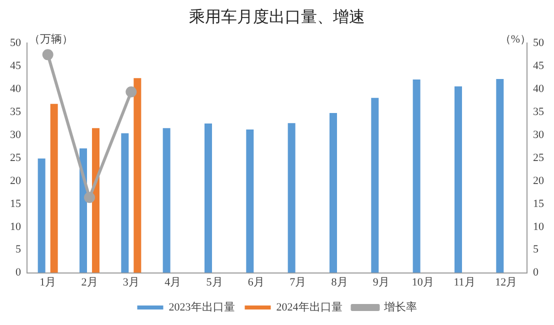  What do you see at coordinates (538, 226) in the screenshot?
I see `y2-tick-label: 10` at bounding box center [538, 226].